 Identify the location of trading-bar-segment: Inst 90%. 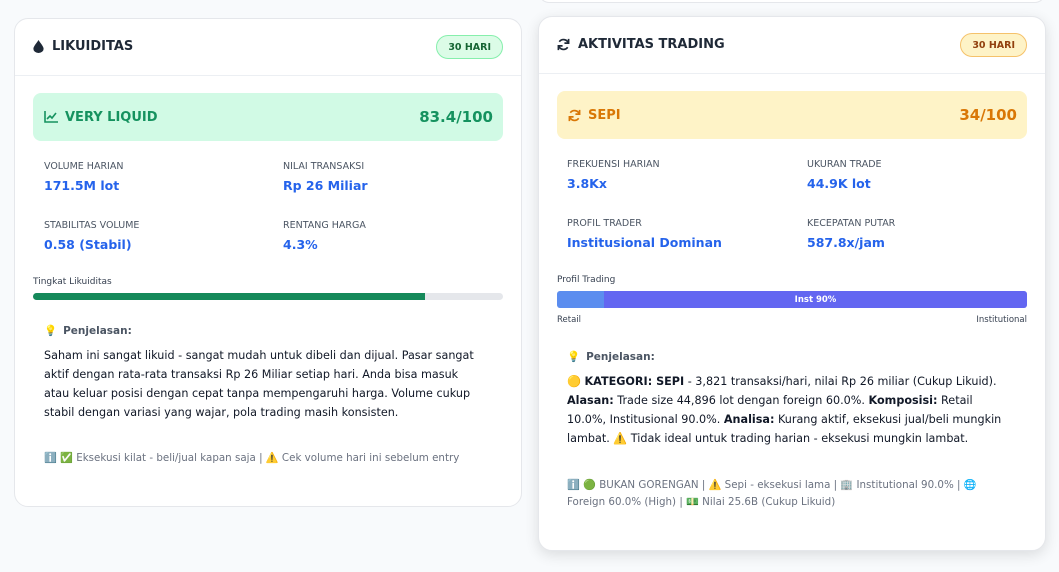
(815, 299).